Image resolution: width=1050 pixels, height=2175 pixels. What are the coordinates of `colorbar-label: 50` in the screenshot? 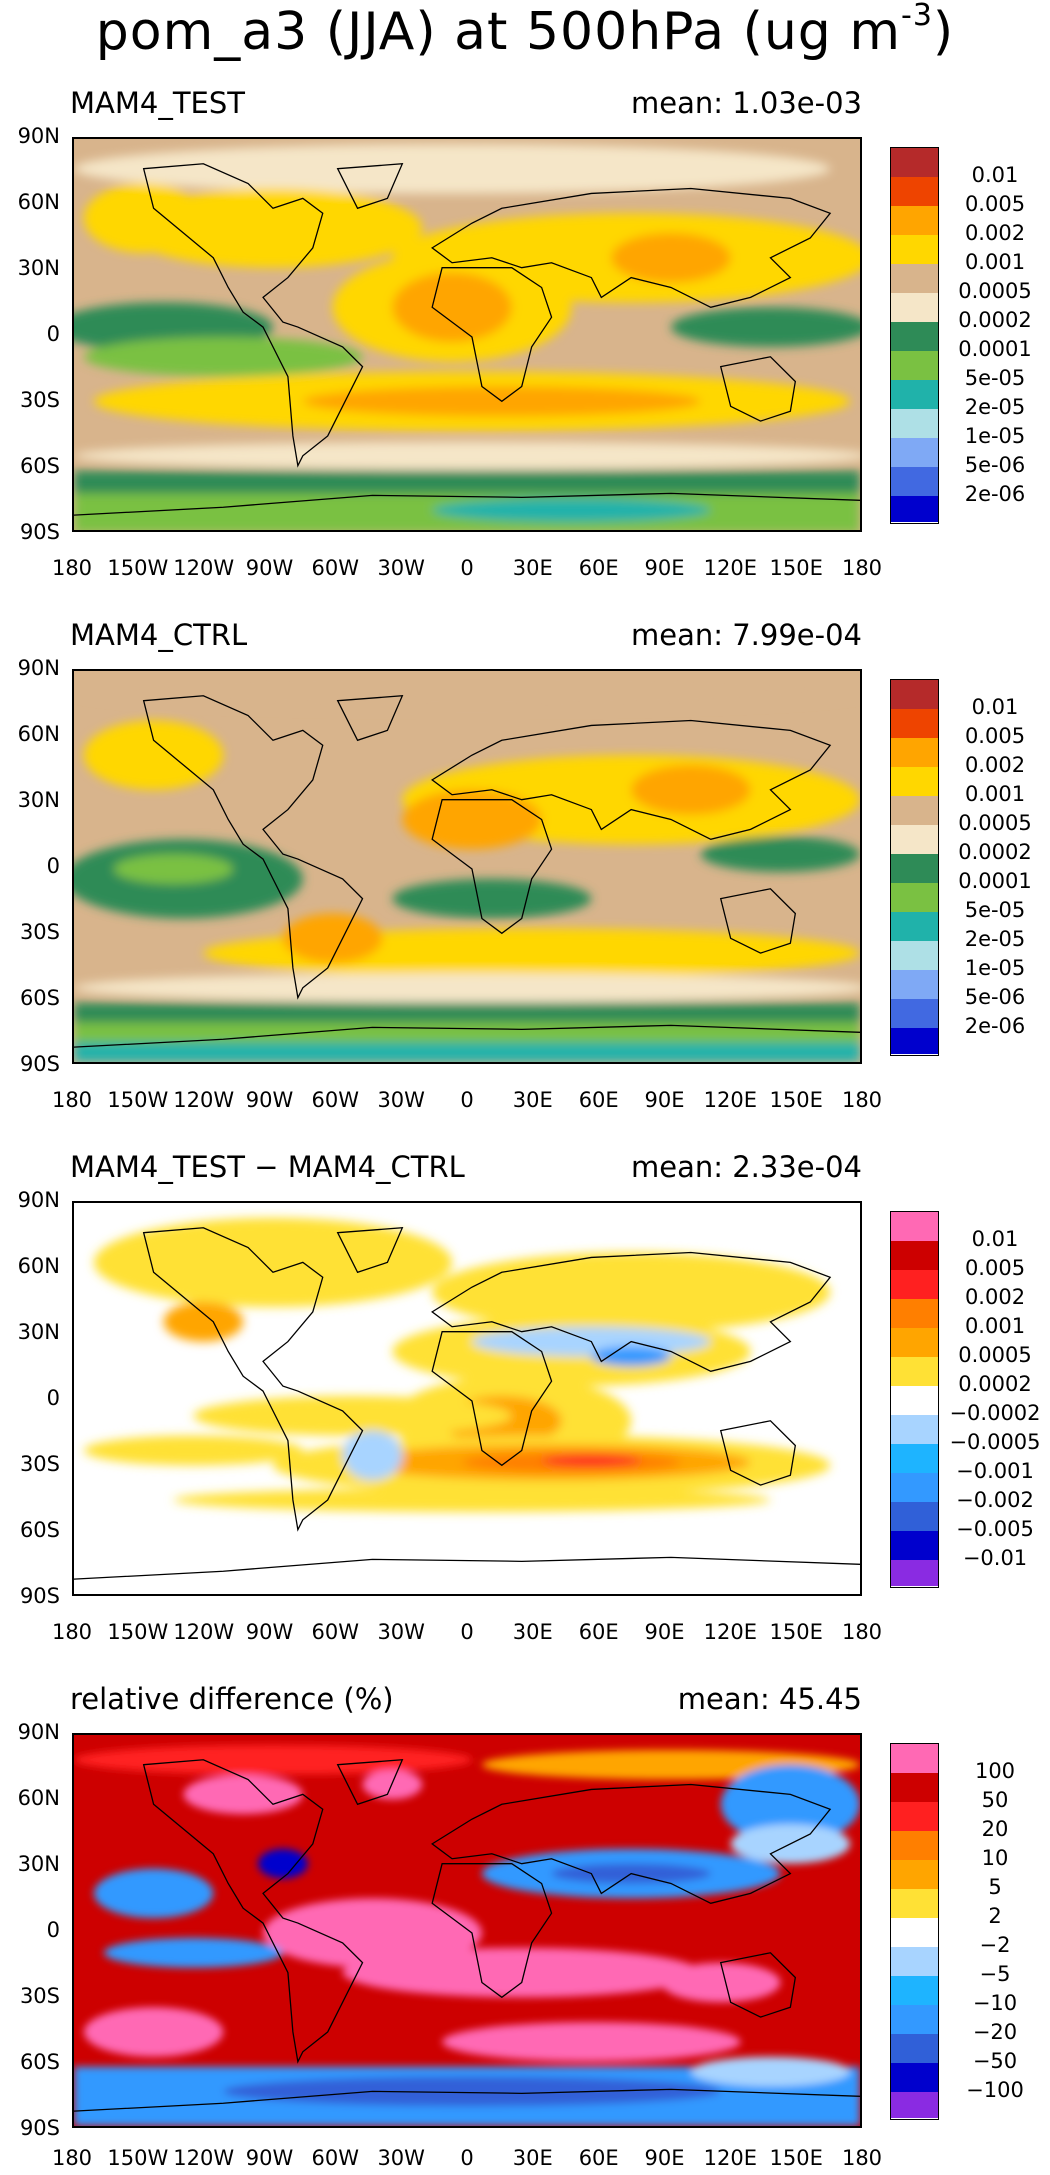 It's located at (995, 1800).